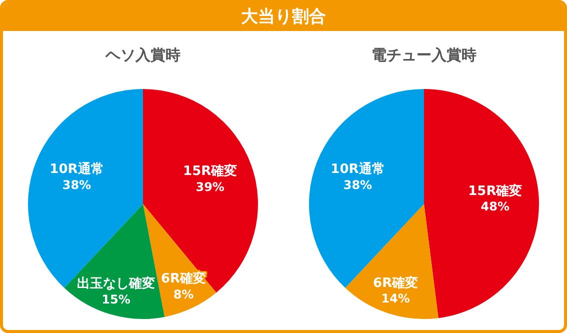  What do you see at coordinates (116, 299) in the screenshot?
I see `data-label: 15%` at bounding box center [116, 299].